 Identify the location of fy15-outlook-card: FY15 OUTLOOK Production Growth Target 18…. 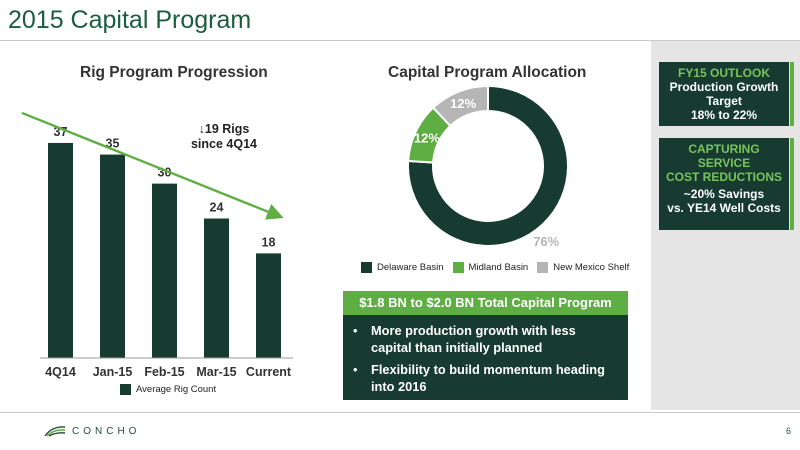
(726, 94).